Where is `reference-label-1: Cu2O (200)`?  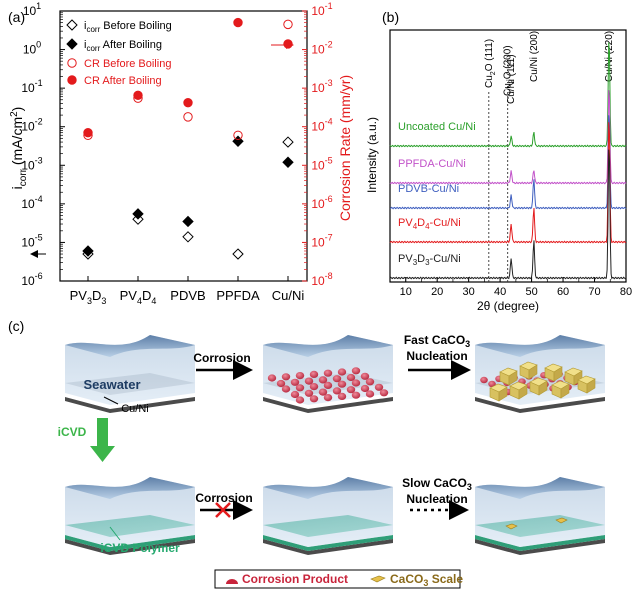
reference-label-1: Cu2O (200) is located at coordinates (509, 70).